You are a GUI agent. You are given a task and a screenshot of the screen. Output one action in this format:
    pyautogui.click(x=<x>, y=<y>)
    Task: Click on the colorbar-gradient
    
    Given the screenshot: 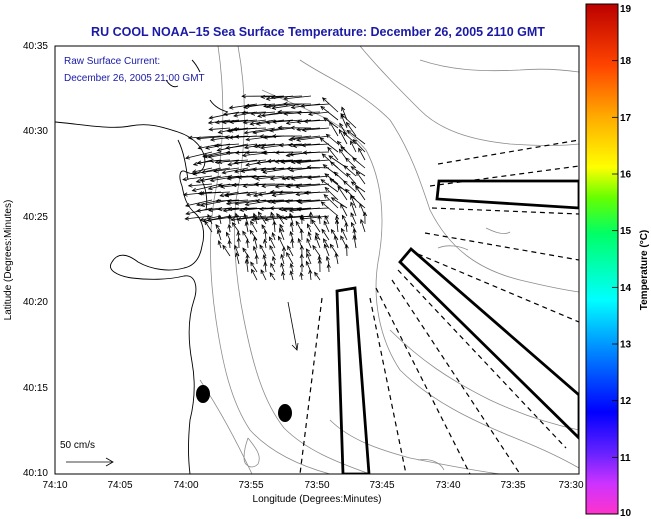 What is the action you would take?
    pyautogui.click(x=602, y=259)
    